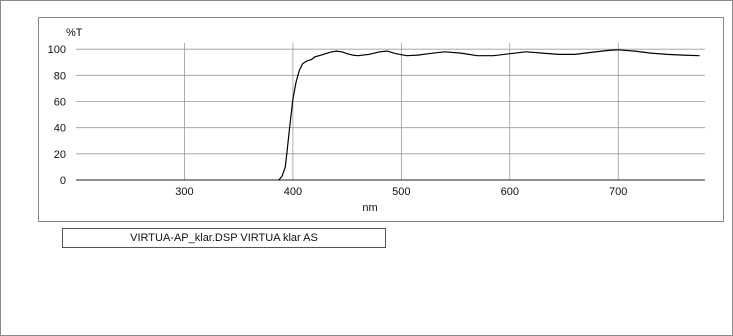 The image size is (733, 336). I want to click on legend-box: VIRTUA-AP_klar.DSP VIRTUA klar AS, so click(224, 238).